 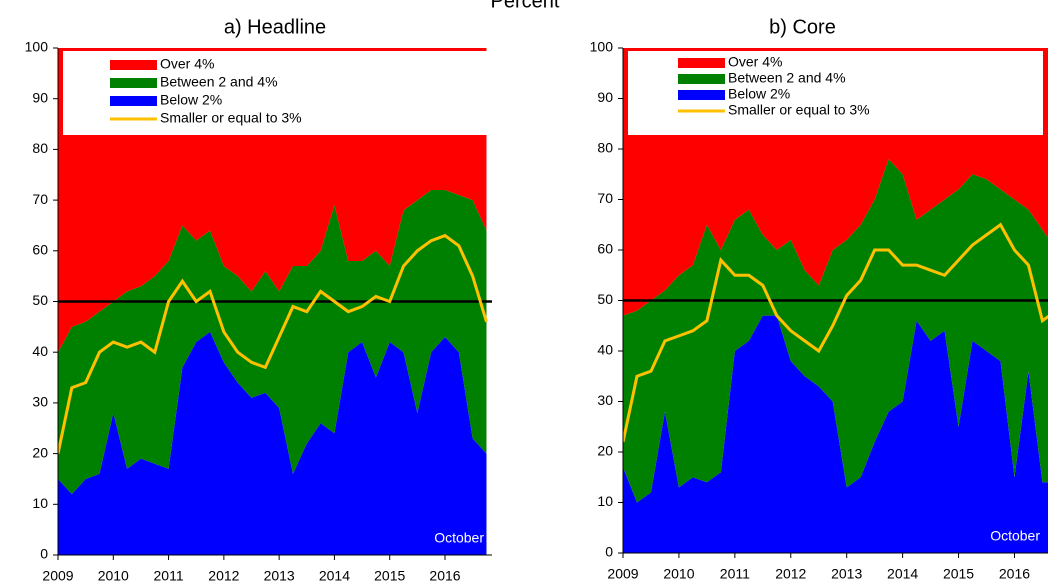 What do you see at coordinates (802, 27) in the screenshot?
I see `chart-title: b) Core` at bounding box center [802, 27].